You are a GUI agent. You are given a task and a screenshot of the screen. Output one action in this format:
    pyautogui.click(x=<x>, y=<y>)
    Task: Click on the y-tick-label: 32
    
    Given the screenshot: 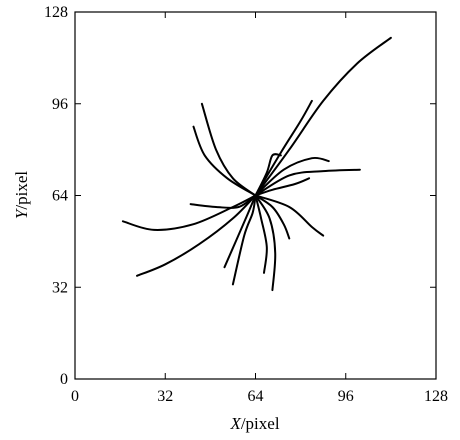 What is the action you would take?
    pyautogui.click(x=60, y=287)
    